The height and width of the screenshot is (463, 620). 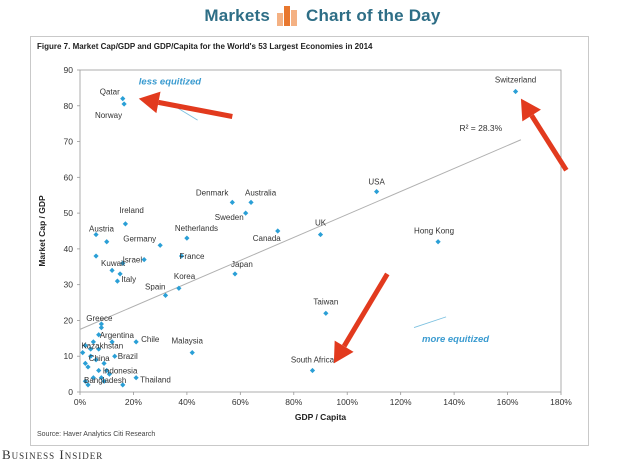 What do you see at coordinates (179, 288) in the screenshot?
I see `data-point-korea` at bounding box center [179, 288].